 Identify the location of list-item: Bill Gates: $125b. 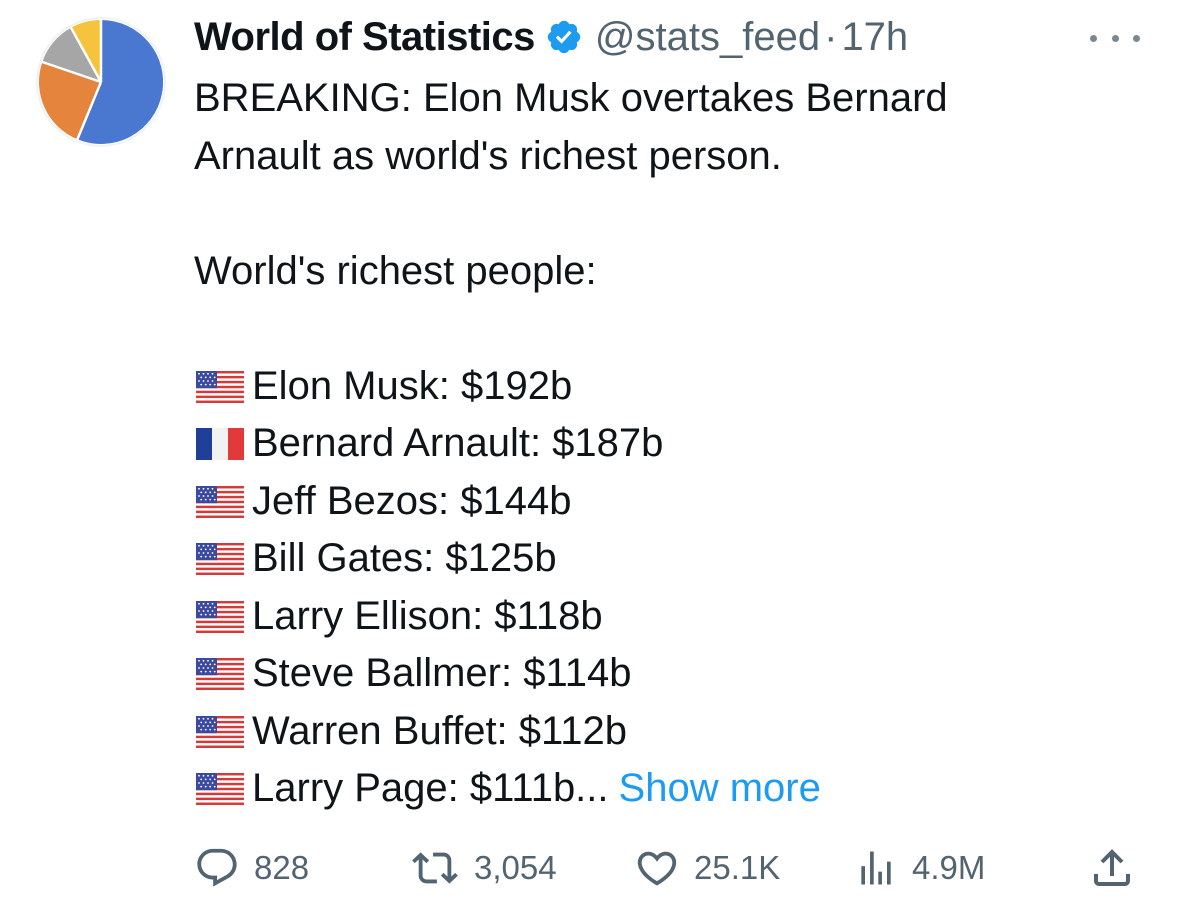
(674, 559).